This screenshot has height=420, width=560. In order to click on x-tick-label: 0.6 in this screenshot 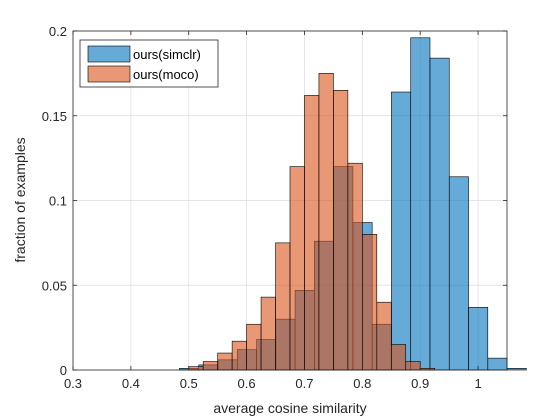, I will do `click(247, 383)`.